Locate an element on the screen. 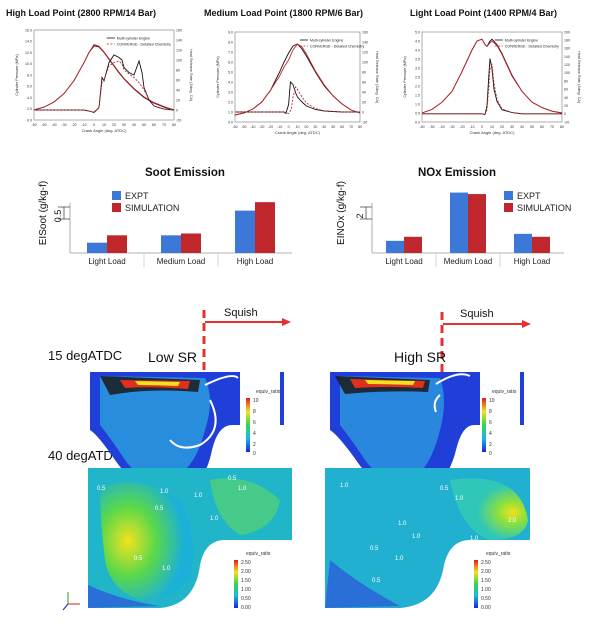 Image resolution: width=597 pixels, height=624 pixels. y-tick-label: 2 is located at coordinates (360, 215).